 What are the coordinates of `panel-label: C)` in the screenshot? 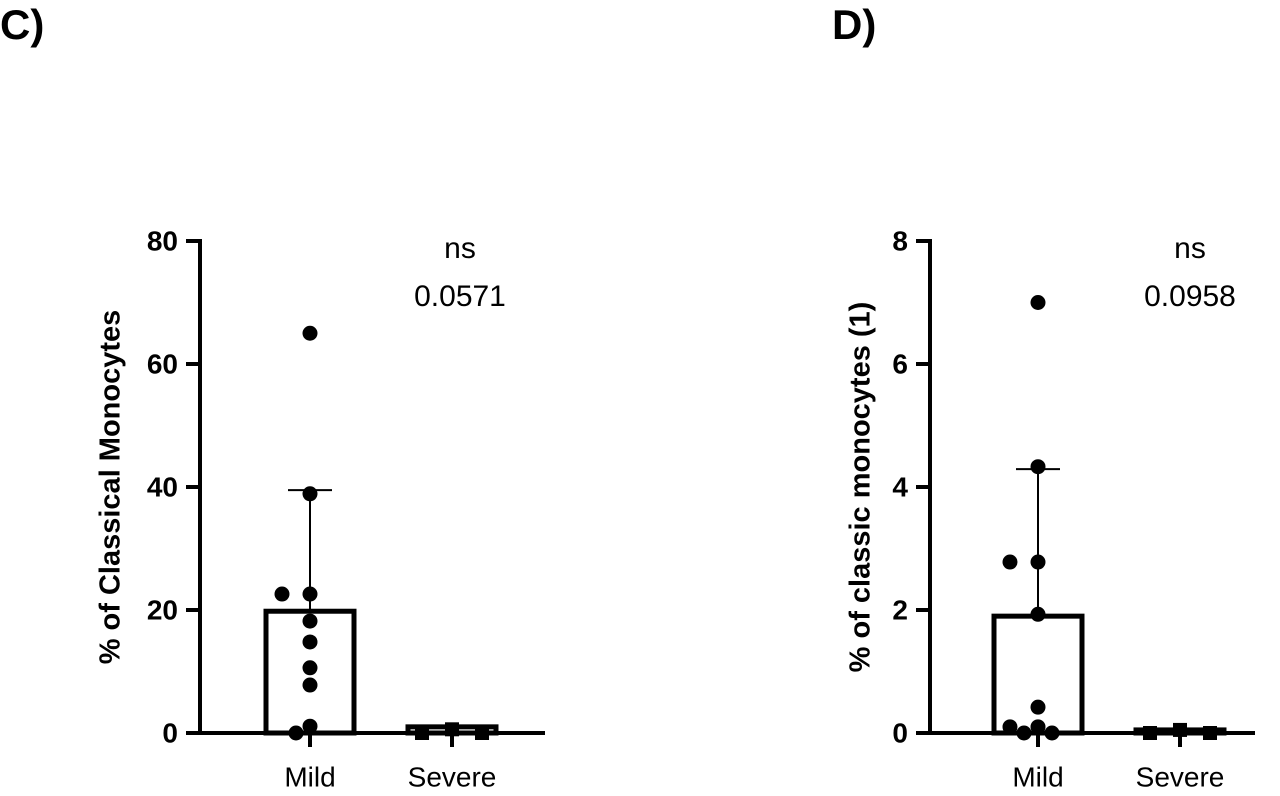 It's located at (22, 24).